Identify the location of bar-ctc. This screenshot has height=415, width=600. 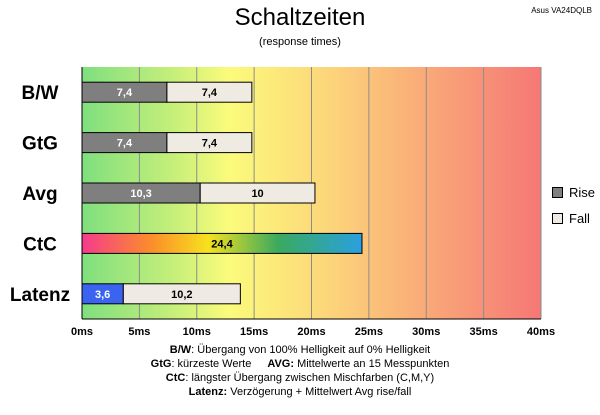
(222, 243).